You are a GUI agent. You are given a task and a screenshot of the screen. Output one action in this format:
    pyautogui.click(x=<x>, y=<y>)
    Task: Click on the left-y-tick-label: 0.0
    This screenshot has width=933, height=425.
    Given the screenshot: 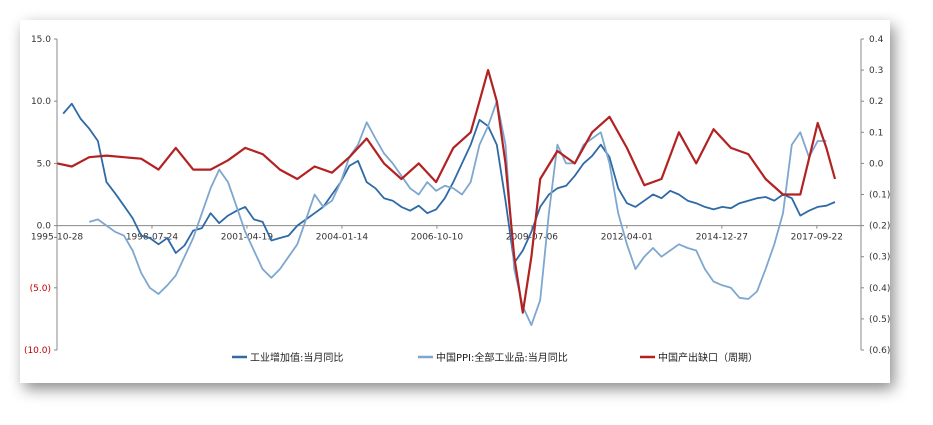 What is the action you would take?
    pyautogui.click(x=44, y=227)
    